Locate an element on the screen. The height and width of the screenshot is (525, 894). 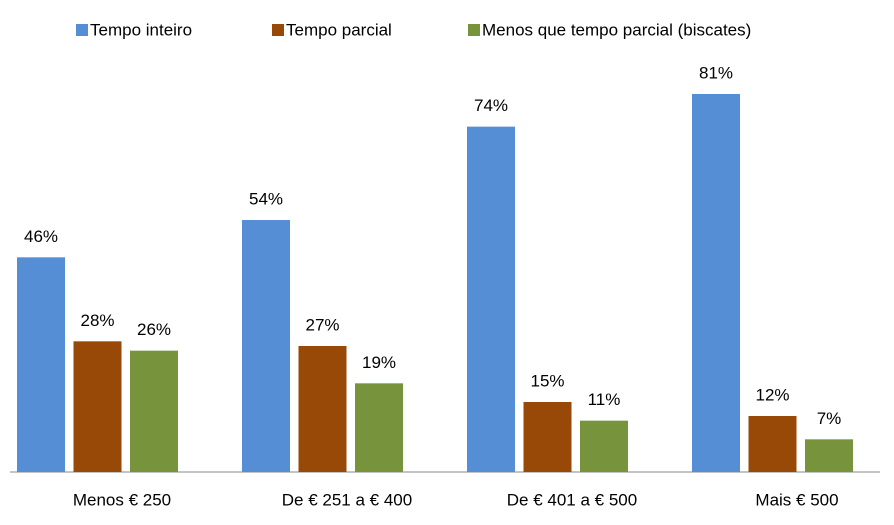
value-label: 11% is located at coordinates (604, 399).